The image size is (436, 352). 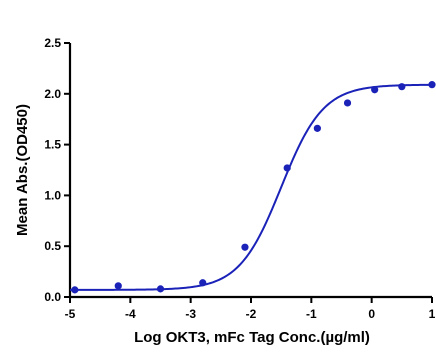 What do you see at coordinates (52, 195) in the screenshot?
I see `y-tick-label: 1.0` at bounding box center [52, 195].